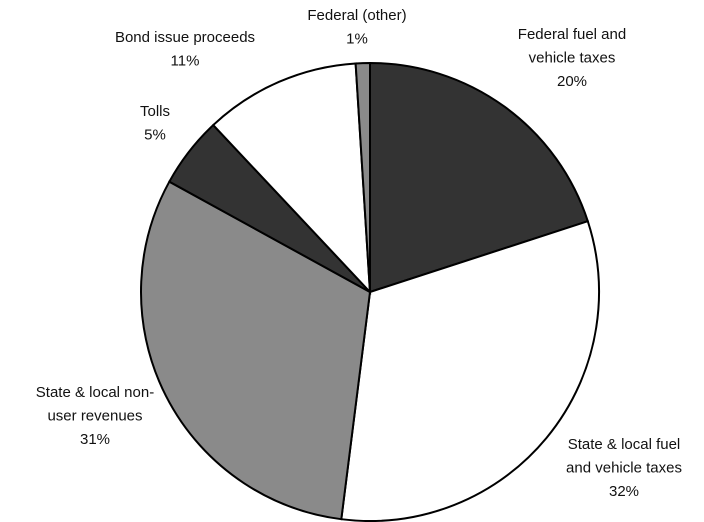 The image size is (704, 522). I want to click on slice-label: Federal fuel and, so click(572, 34).